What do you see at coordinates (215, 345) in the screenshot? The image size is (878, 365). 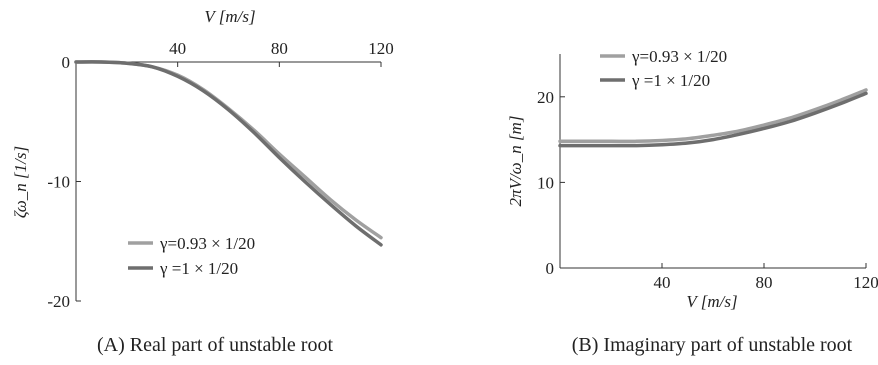 I see `panel-a-caption: (A) Real part of unstable root` at bounding box center [215, 345].